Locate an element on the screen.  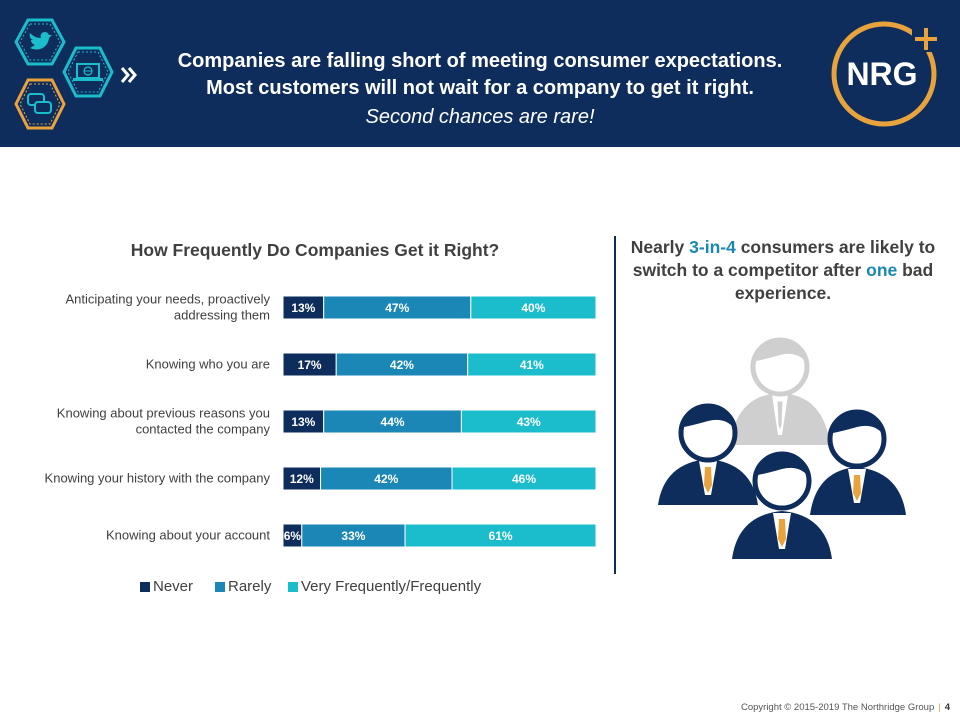
people-illustration is located at coordinates (782, 448).